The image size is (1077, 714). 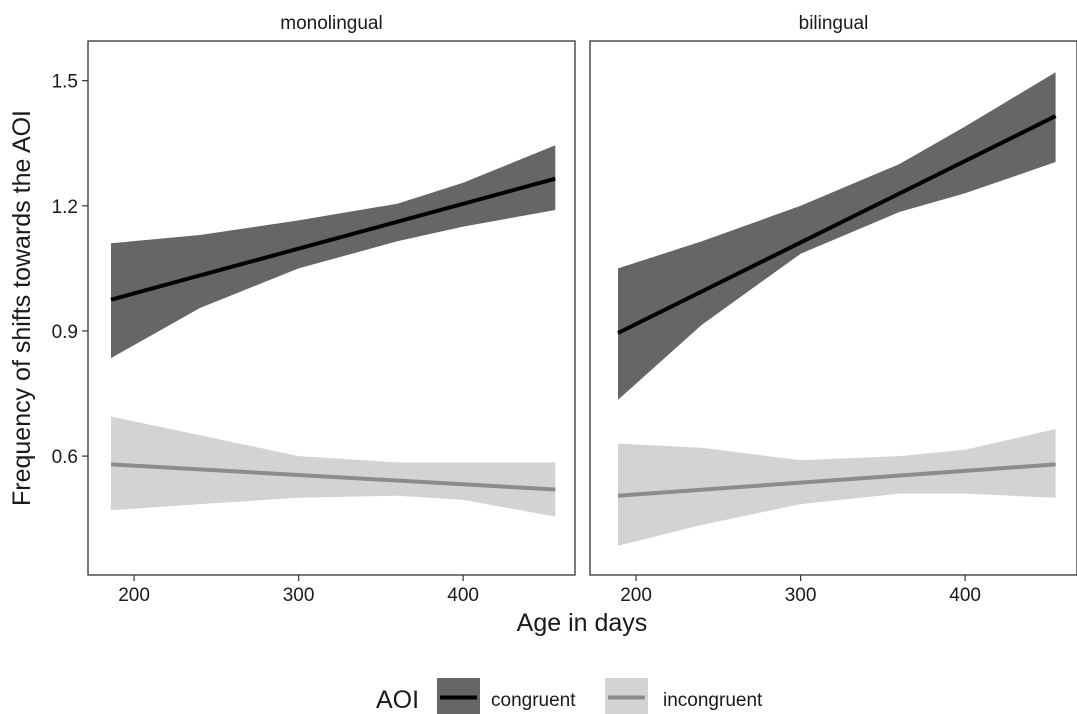 What do you see at coordinates (333, 239) in the screenshot?
I see `series-line-monolingual-congruent` at bounding box center [333, 239].